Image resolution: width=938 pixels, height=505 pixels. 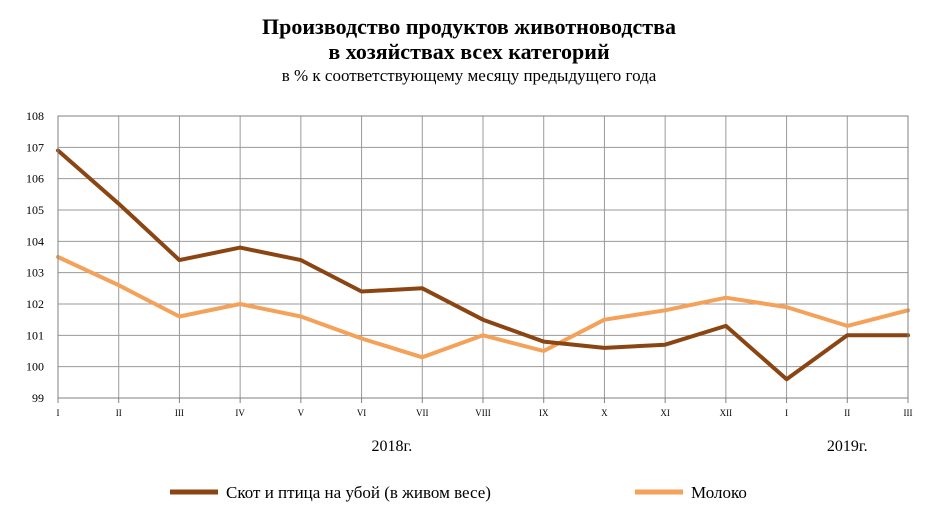 I want to click on x-axis-ticks: I II III IV V VI VII VIII IX X XI XII I II III, so click(x=485, y=408).